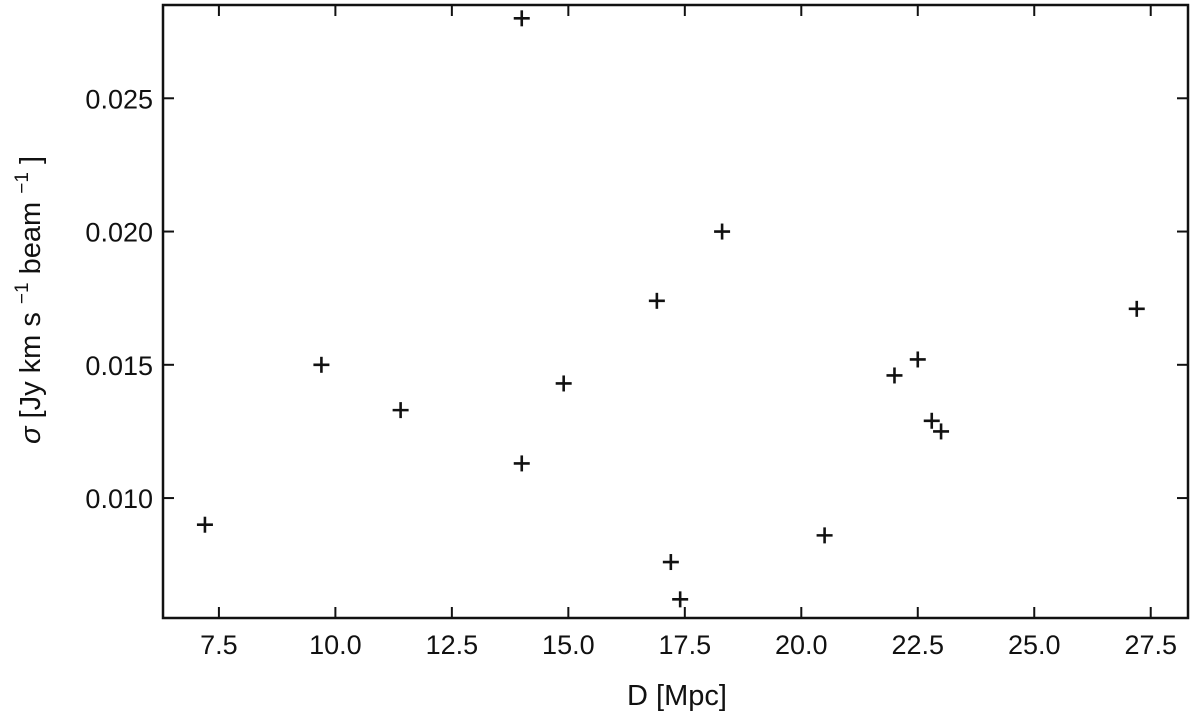 This screenshot has height=717, width=1200. What do you see at coordinates (119, 233) in the screenshot?
I see `y-tick-label: 0.020` at bounding box center [119, 233].